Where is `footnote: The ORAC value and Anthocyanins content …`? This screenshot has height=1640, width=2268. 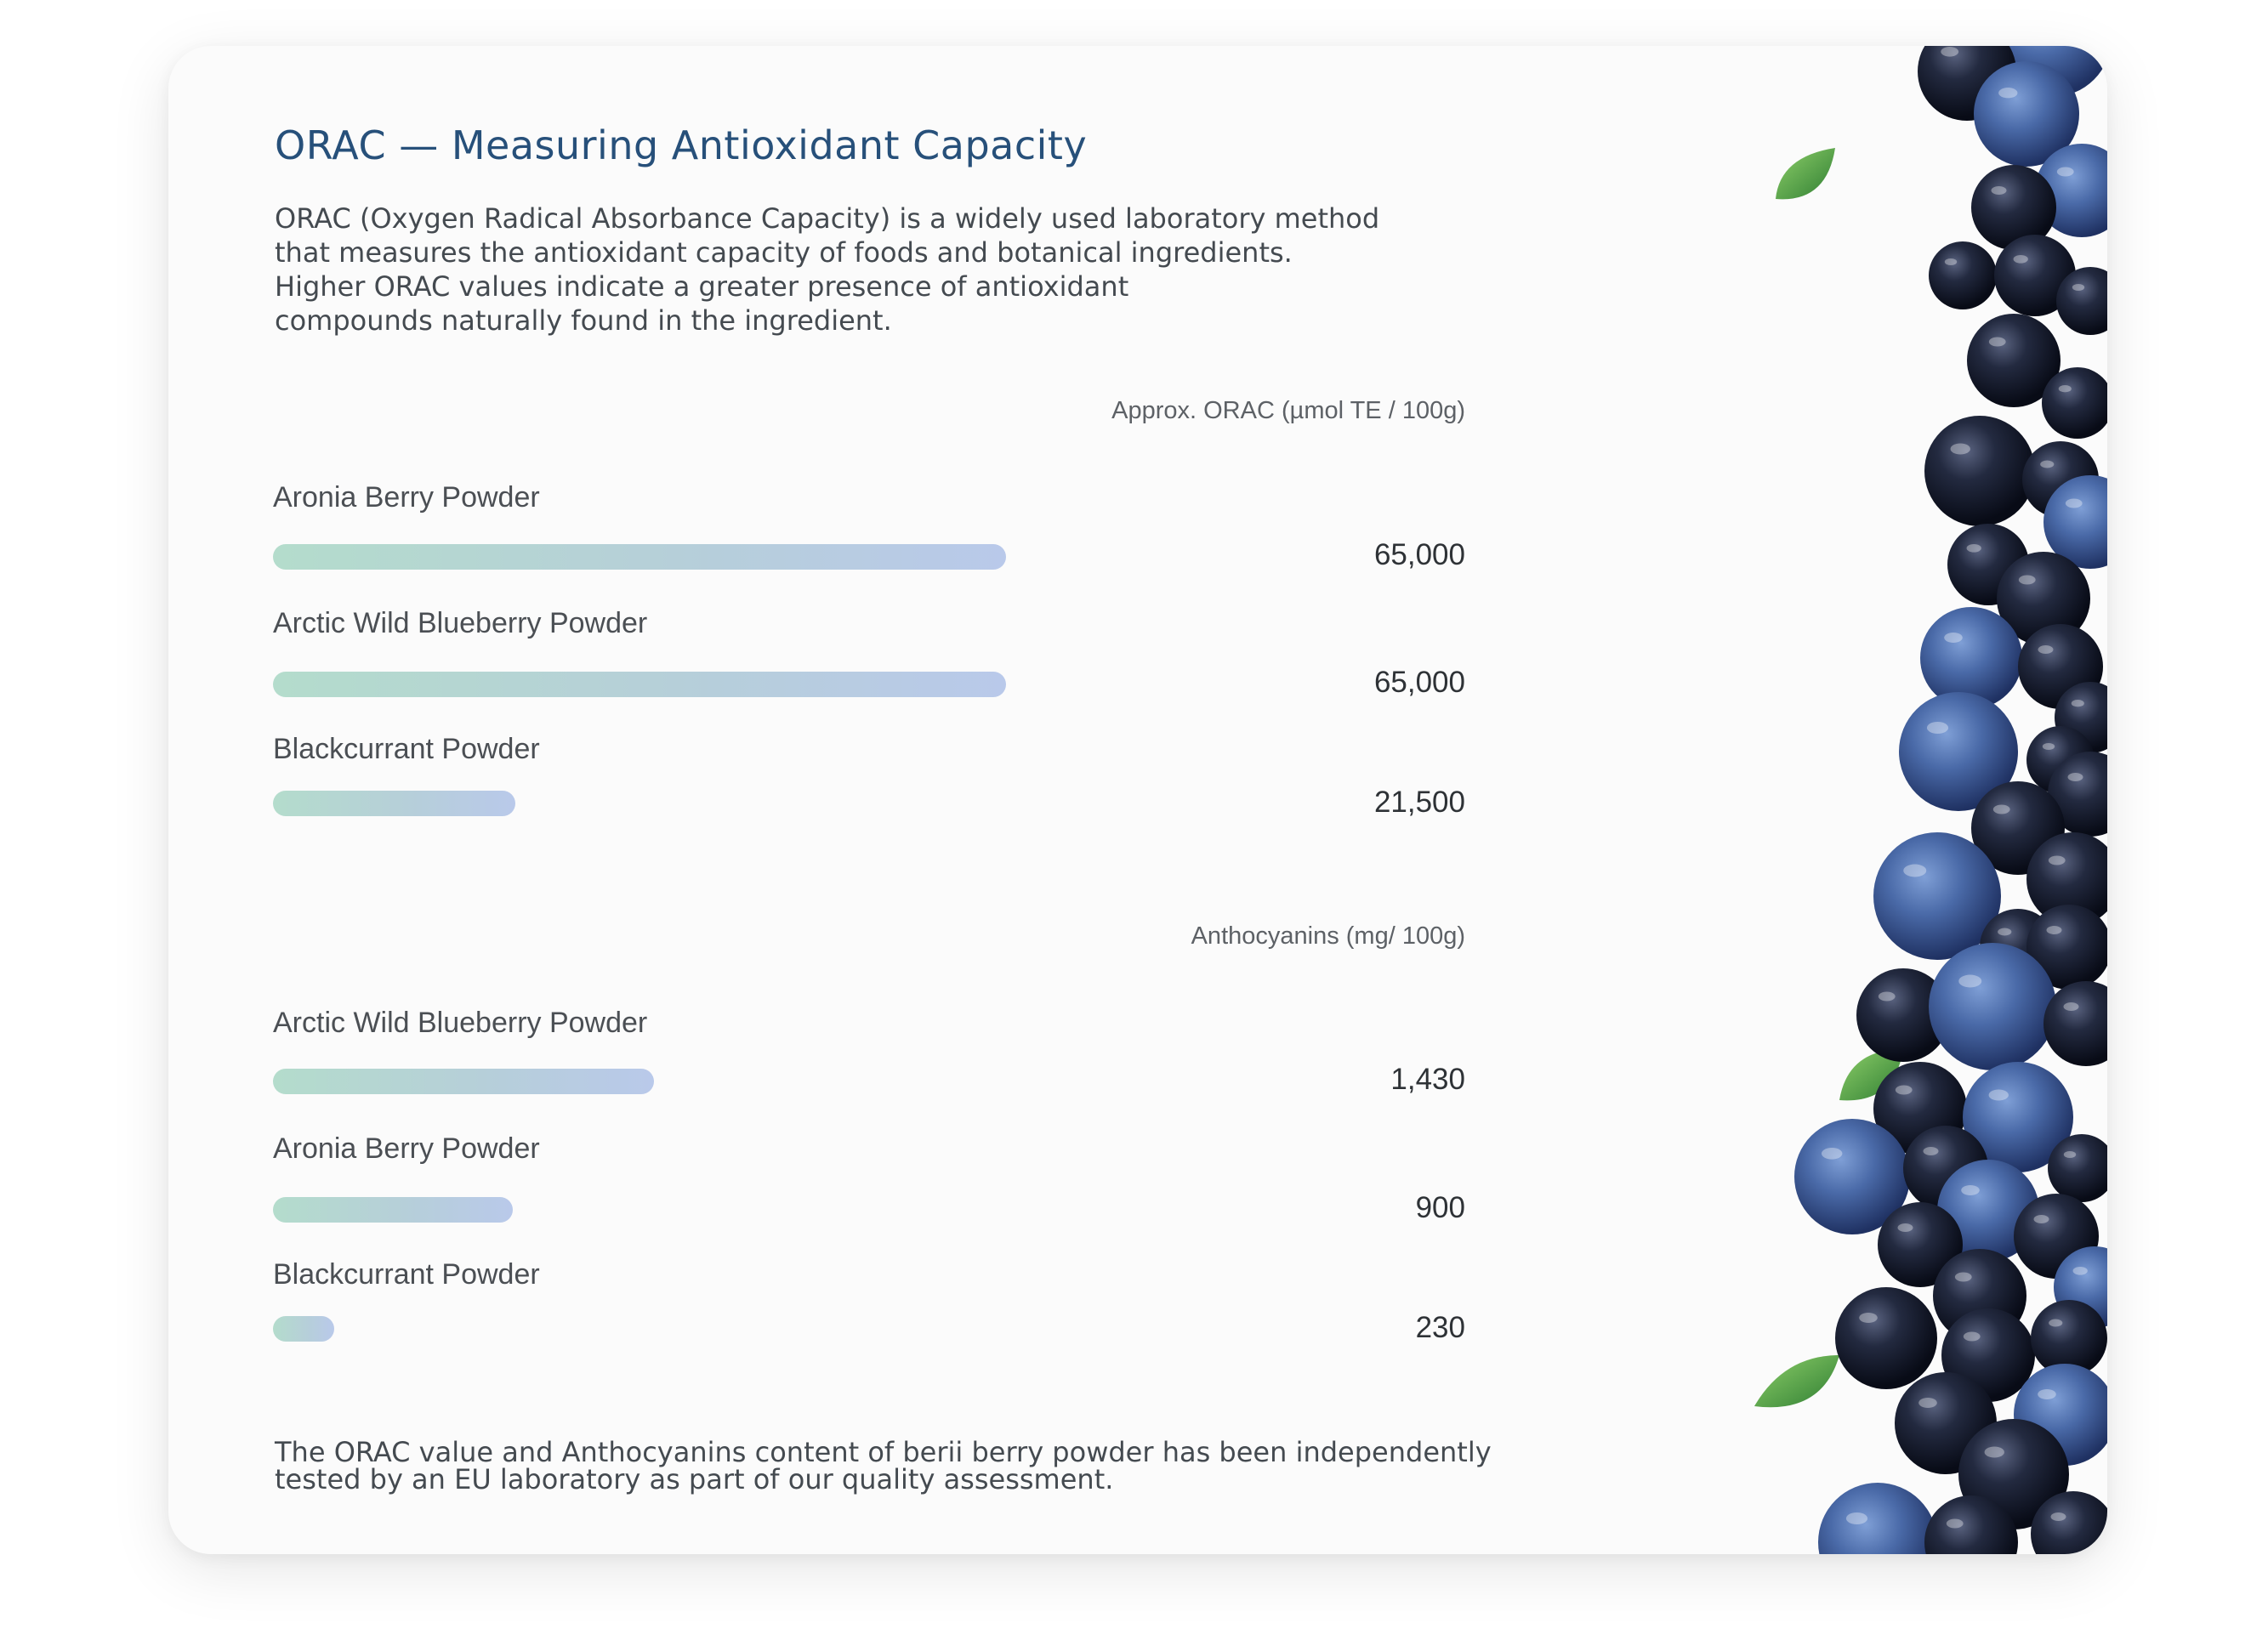 footnote: The ORAC value and Anthocyanins content … is located at coordinates (883, 1466).